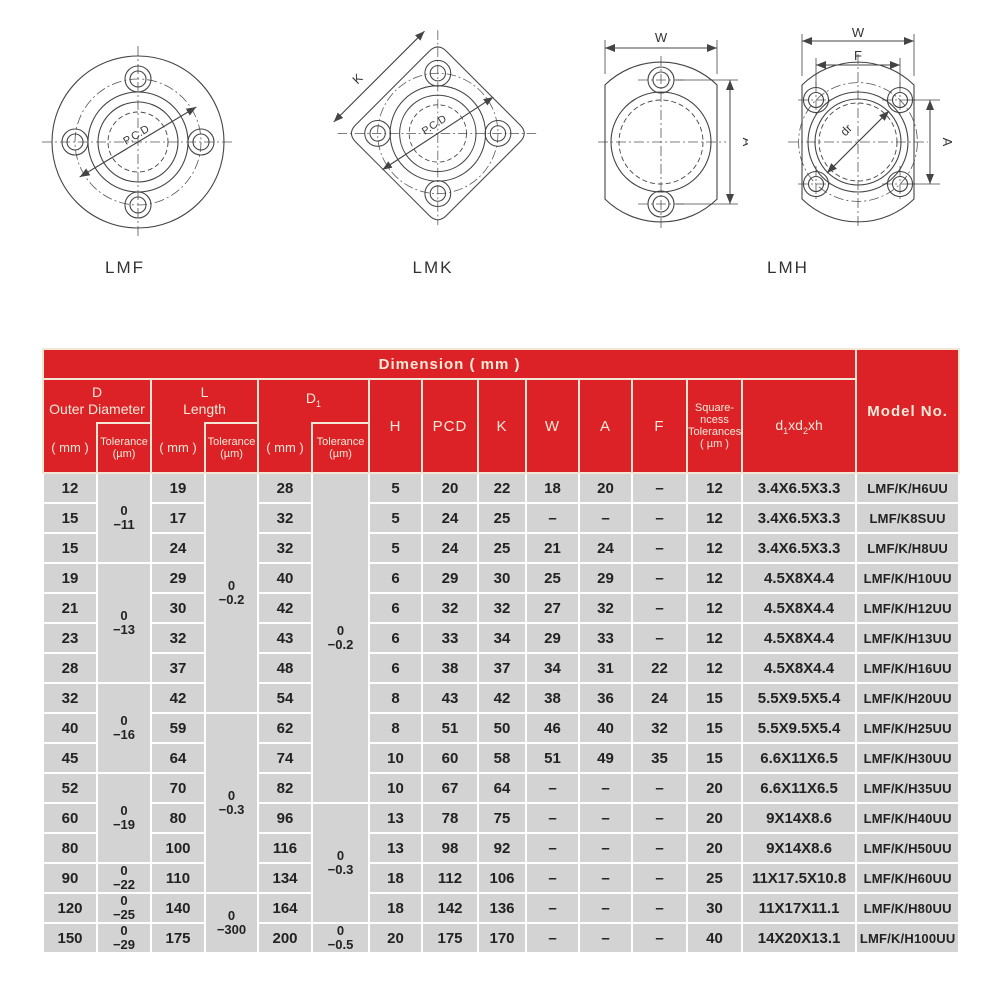  I want to click on cell-model: LMF/K/H35UU, so click(908, 788).